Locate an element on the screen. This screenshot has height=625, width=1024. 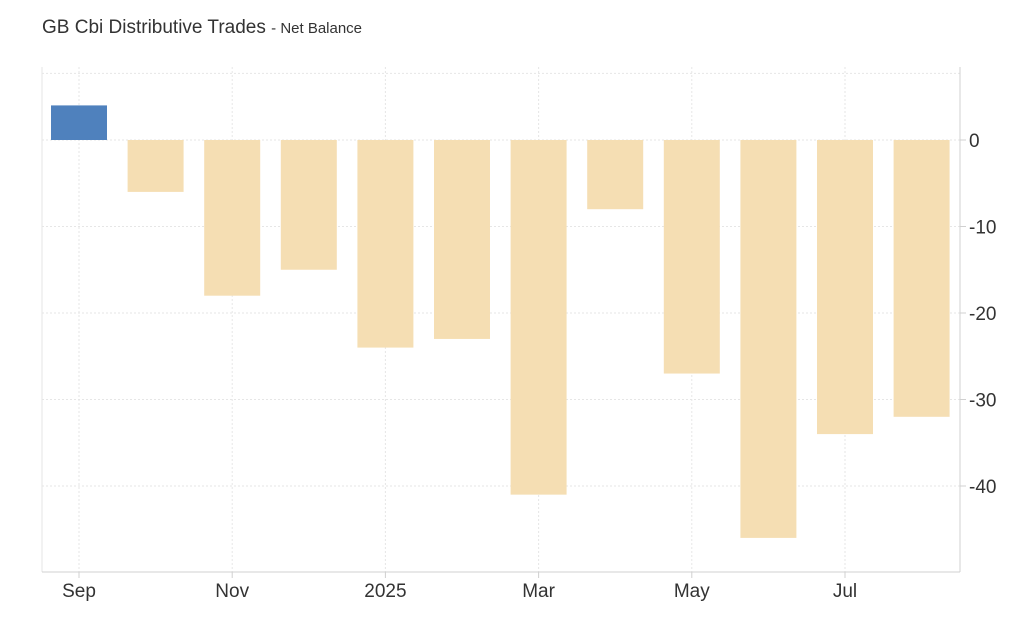
bar-mar-2025 is located at coordinates (538, 317).